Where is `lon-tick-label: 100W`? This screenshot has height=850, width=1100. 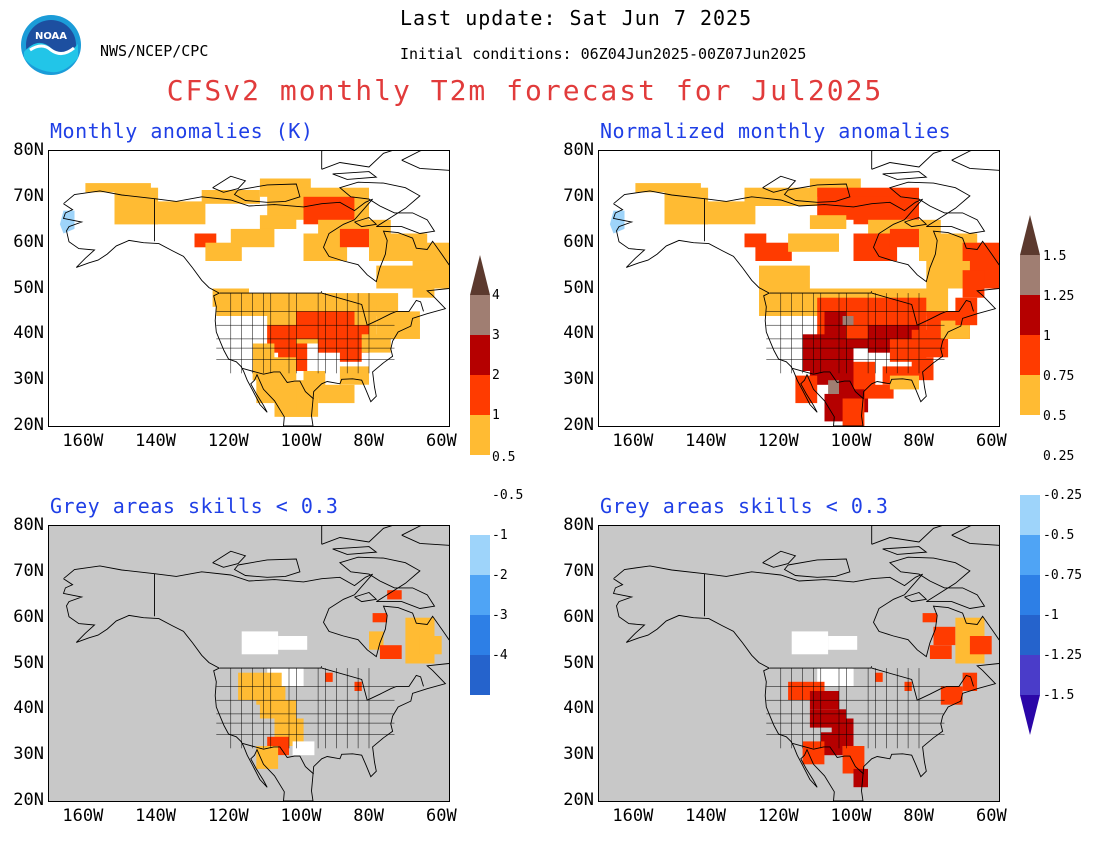
lon-tick-label: 100W is located at coordinates (851, 816).